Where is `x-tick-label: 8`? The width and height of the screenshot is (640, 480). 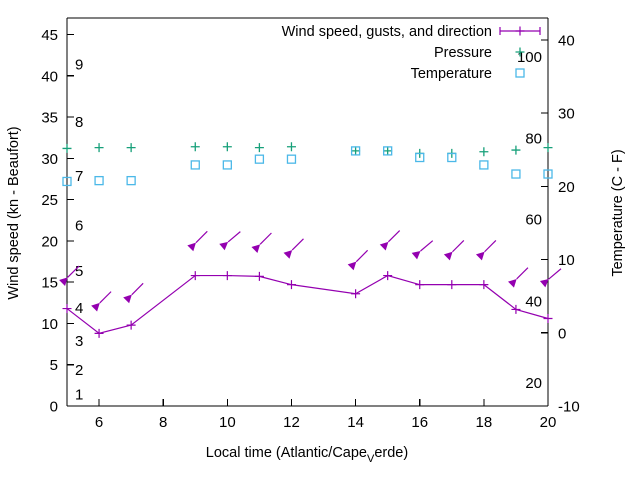
x-tick-label: 8 is located at coordinates (163, 422).